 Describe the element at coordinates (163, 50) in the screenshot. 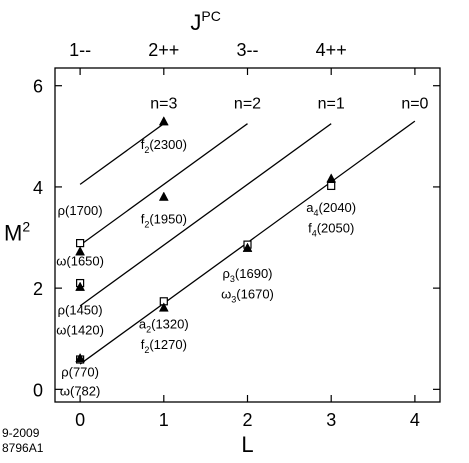

I see `jpc-tick-label: 2++` at that location.